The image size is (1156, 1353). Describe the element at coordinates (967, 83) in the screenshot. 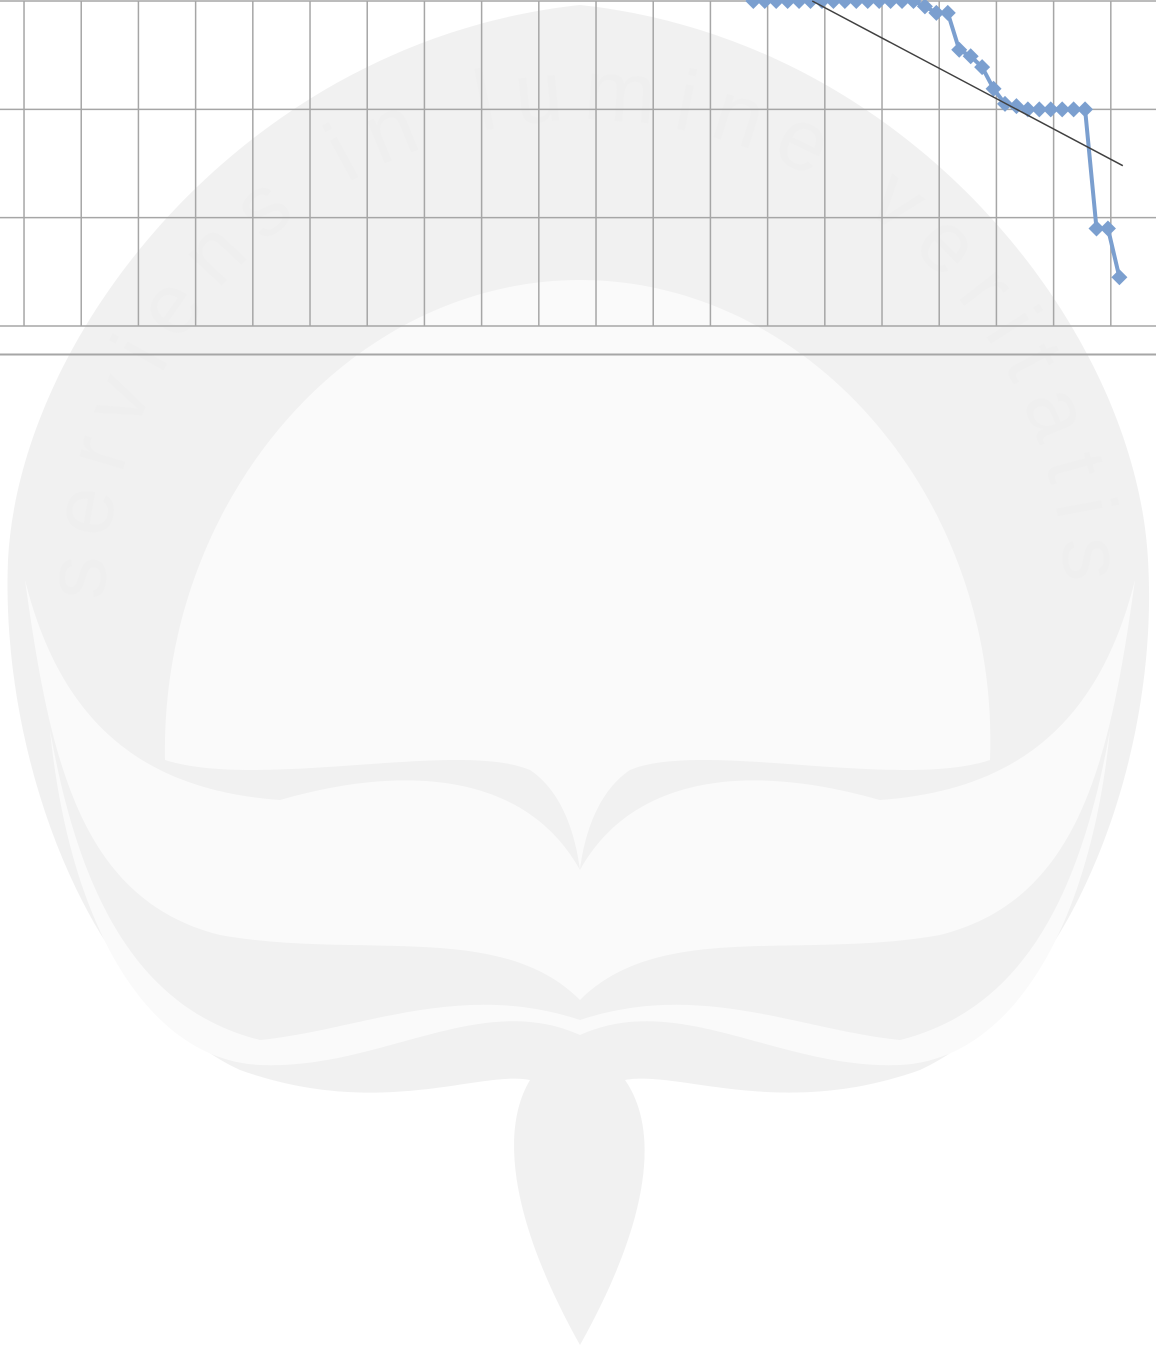

I see `trendline` at that location.